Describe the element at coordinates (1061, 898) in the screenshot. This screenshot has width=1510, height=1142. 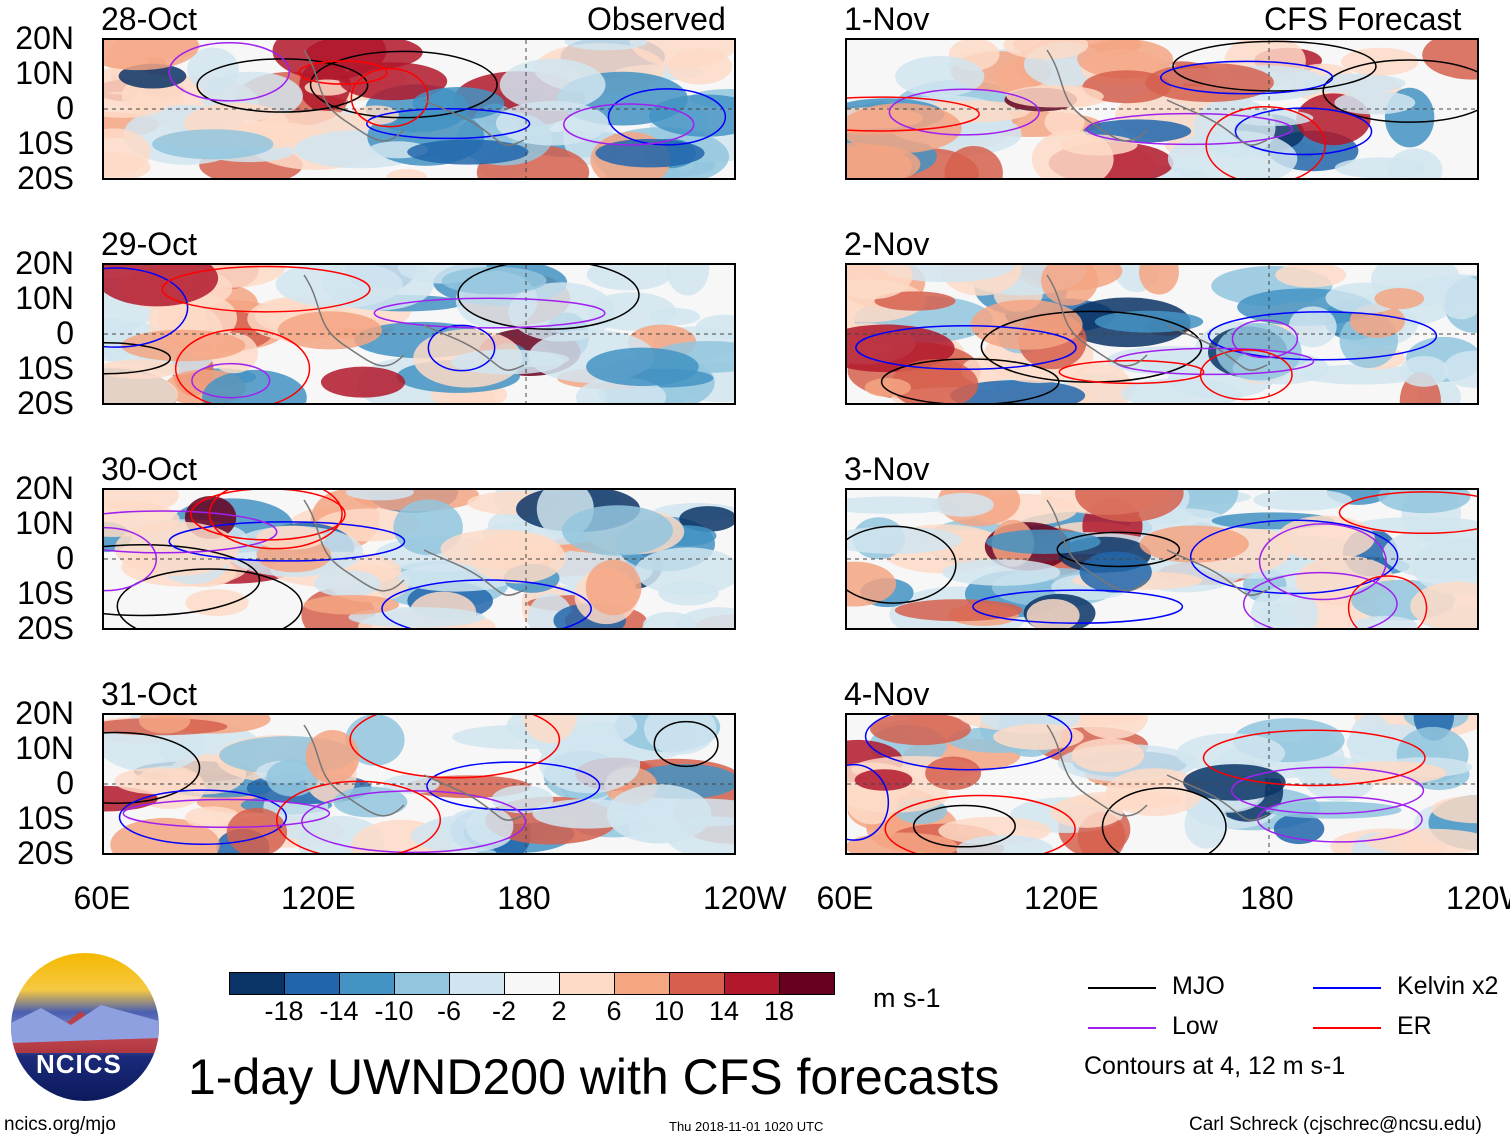
I see `lon-tick-label: 120E` at that location.